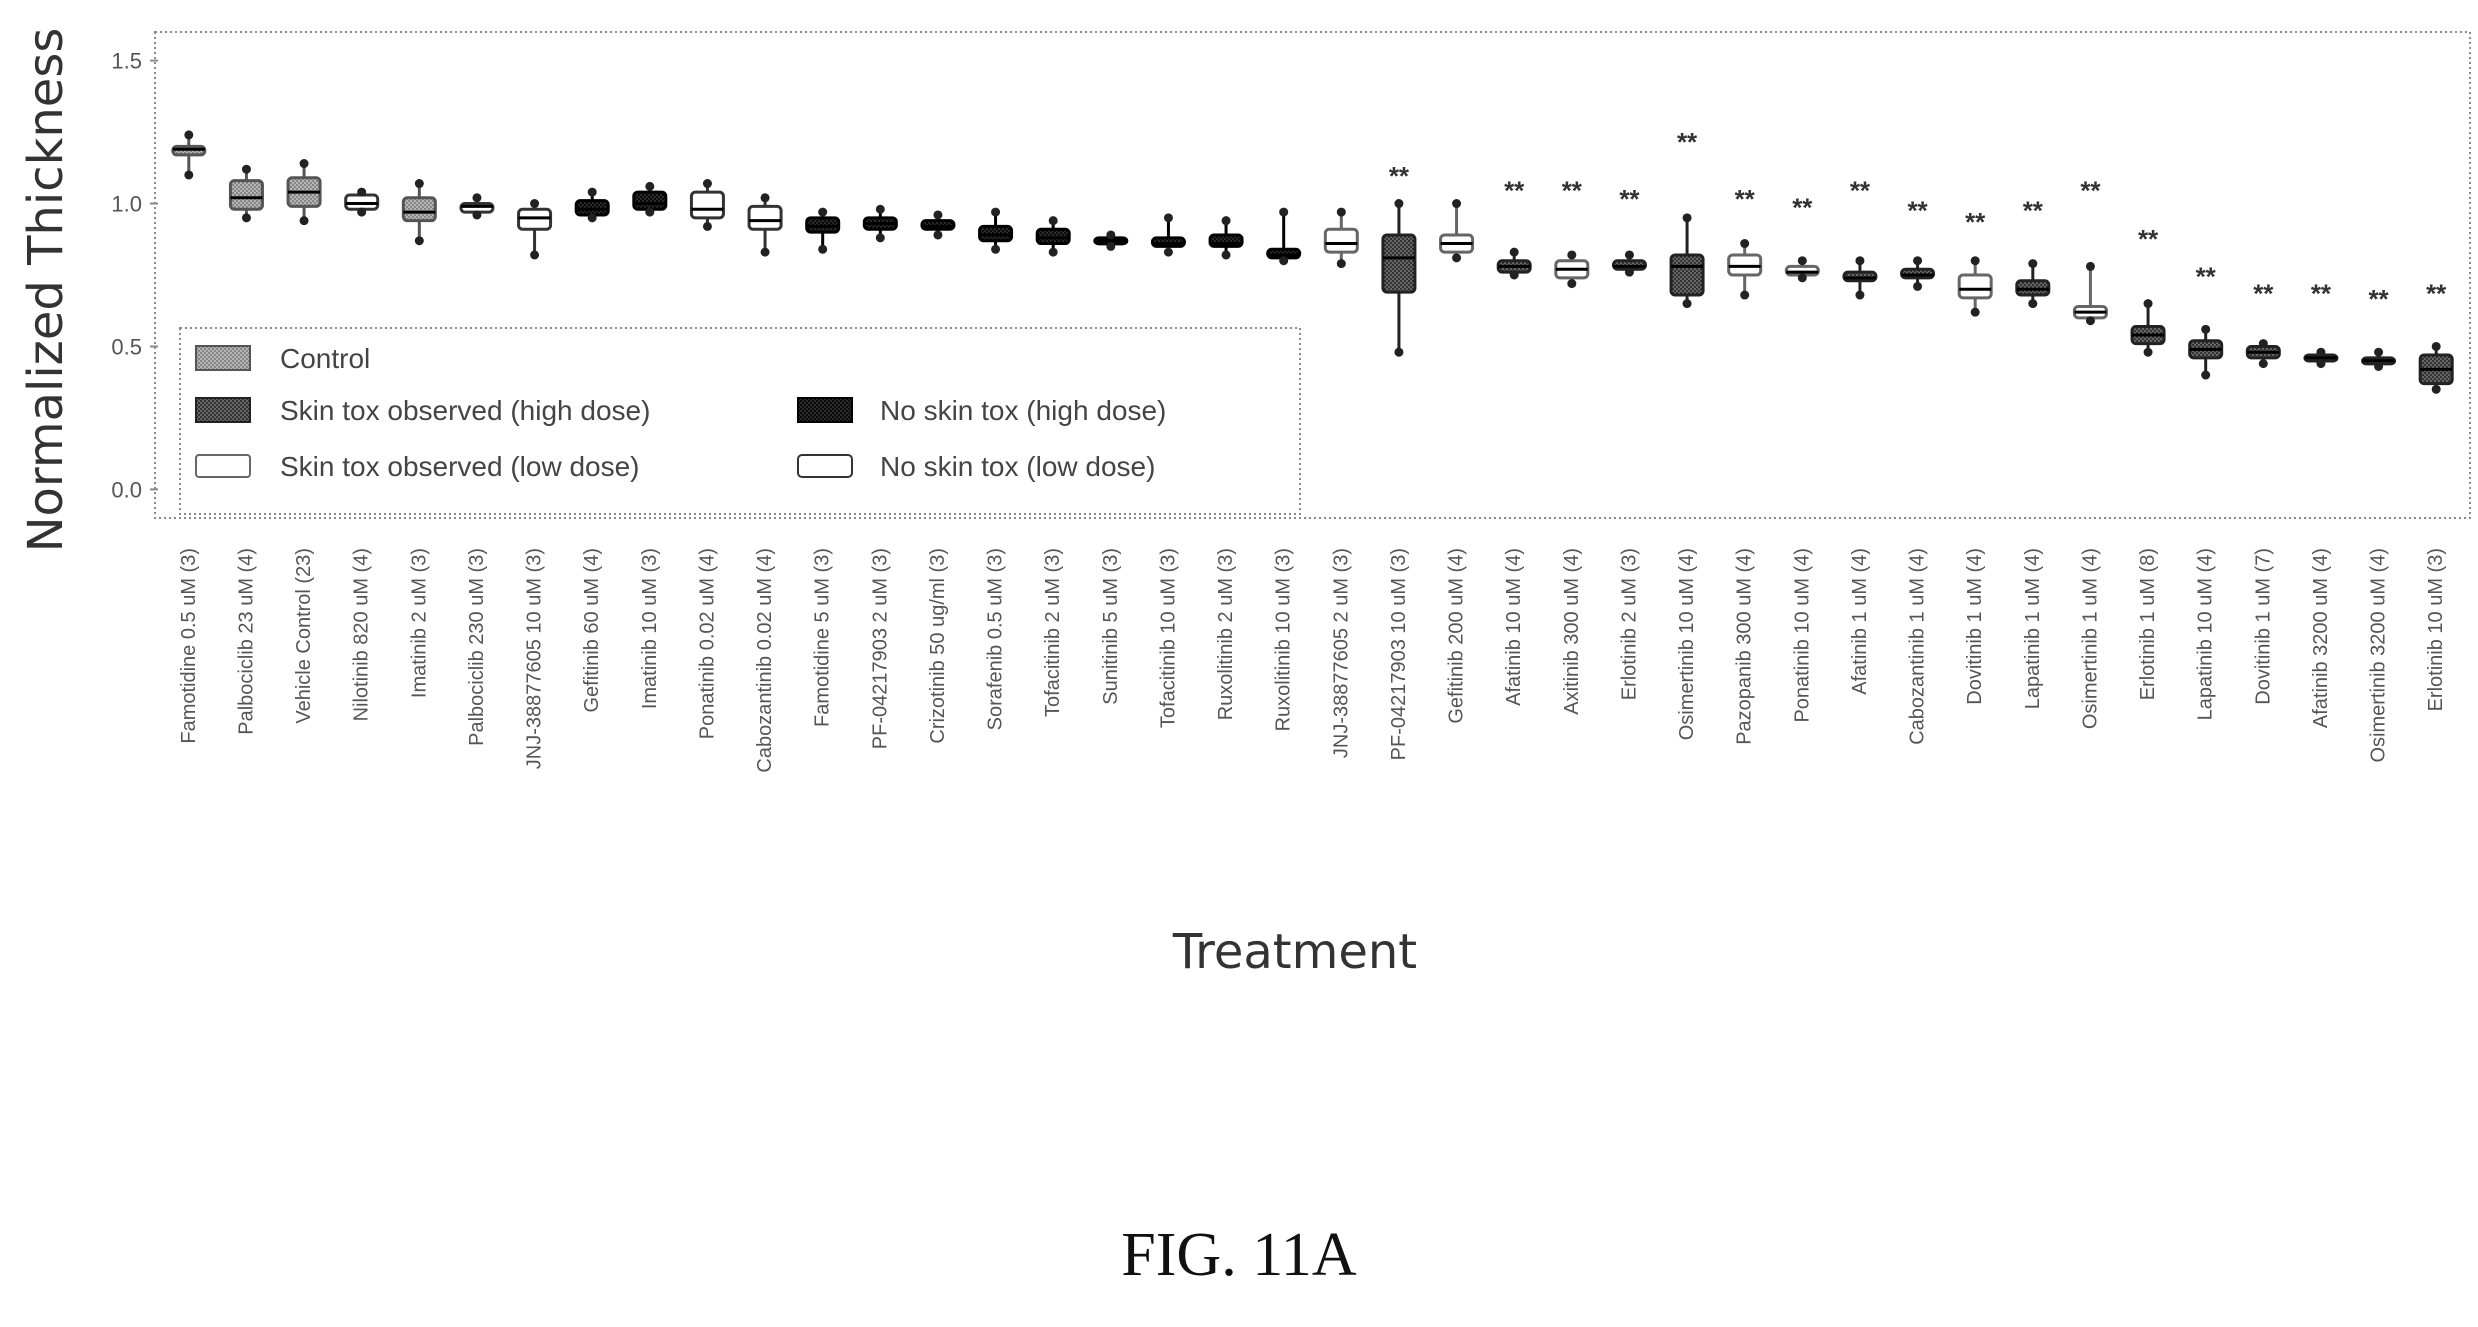  Describe the element at coordinates (1294, 952) in the screenshot. I see `x-axis-title: Treatment` at that location.